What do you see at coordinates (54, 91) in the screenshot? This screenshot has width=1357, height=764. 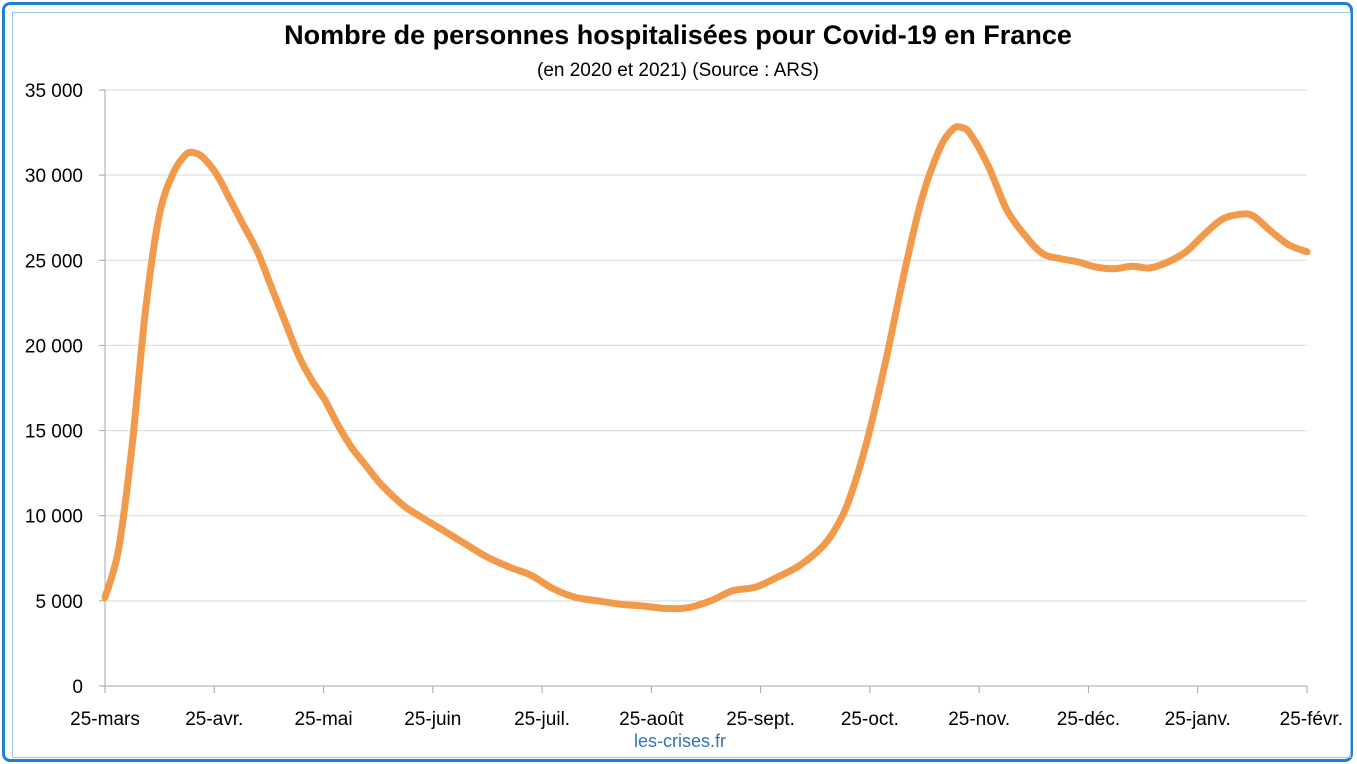 I see `y-tick-label: 35 000` at bounding box center [54, 91].